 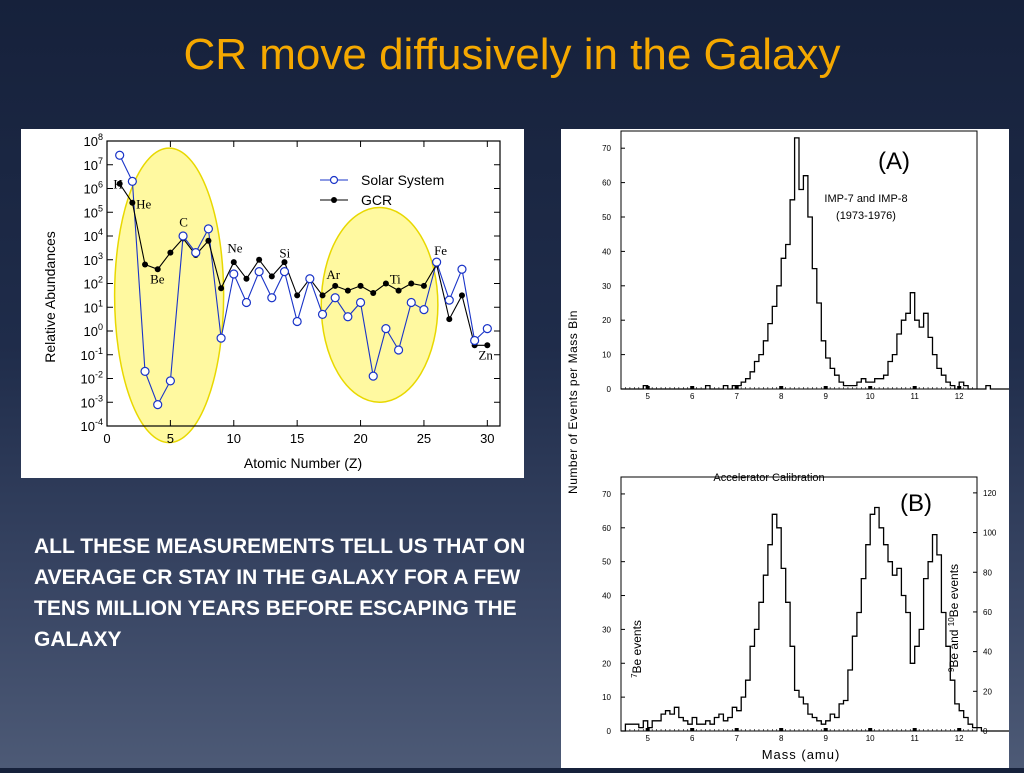 What do you see at coordinates (512, 54) in the screenshot?
I see `slide-title: CR move diffusively in the Galaxy` at bounding box center [512, 54].